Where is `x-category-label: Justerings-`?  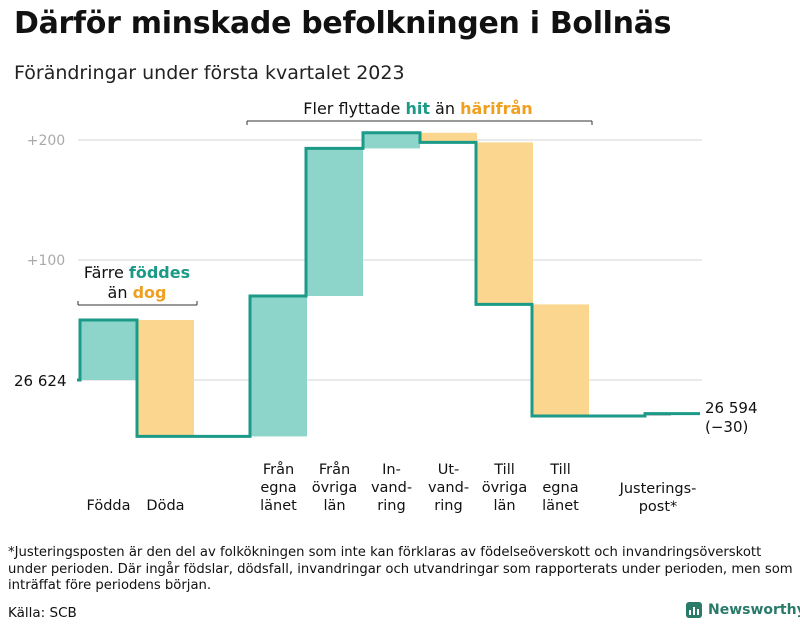 x-category-label: Justerings- is located at coordinates (658, 489).